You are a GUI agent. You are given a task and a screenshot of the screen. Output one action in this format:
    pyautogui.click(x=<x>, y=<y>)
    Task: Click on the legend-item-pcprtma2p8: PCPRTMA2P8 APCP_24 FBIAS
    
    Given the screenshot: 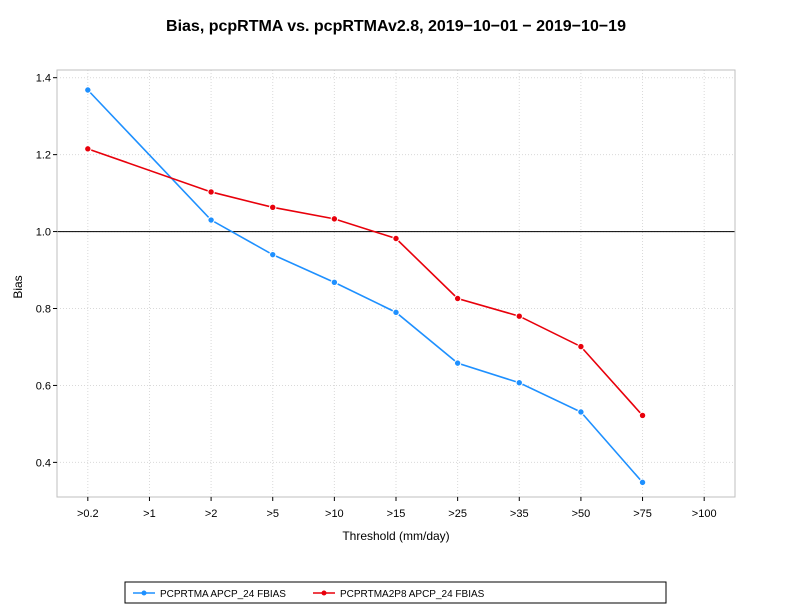 What is the action you would take?
    pyautogui.click(x=399, y=594)
    